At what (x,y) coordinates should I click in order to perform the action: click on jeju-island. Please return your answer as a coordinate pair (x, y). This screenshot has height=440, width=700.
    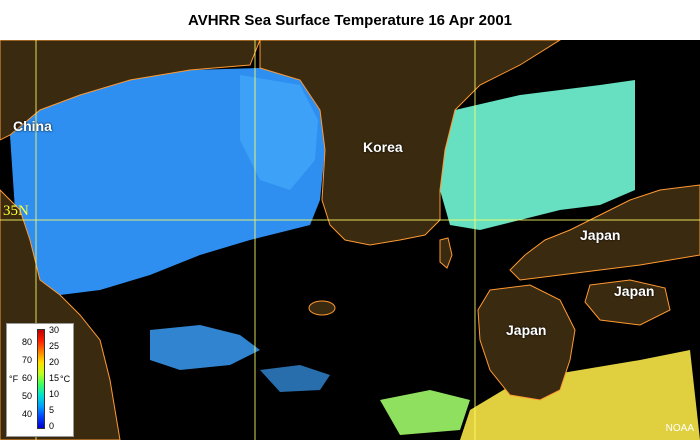
    Looking at the image, I should click on (322, 308).